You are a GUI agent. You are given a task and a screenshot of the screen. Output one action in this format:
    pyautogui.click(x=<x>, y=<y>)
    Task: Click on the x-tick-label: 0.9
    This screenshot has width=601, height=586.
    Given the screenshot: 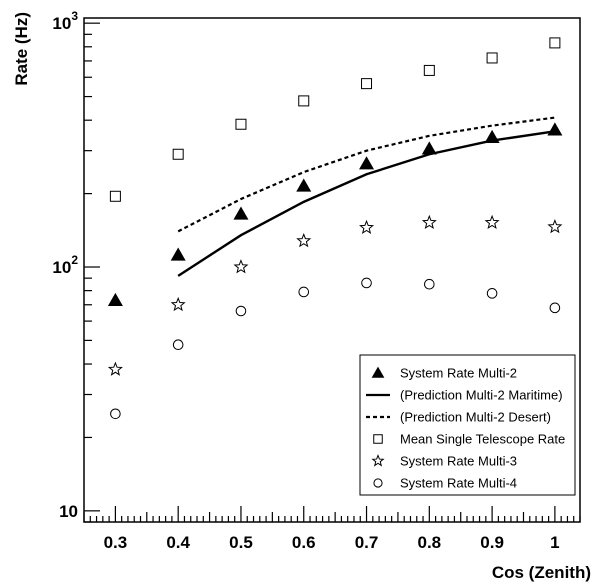 What is the action you would take?
    pyautogui.click(x=492, y=542)
    